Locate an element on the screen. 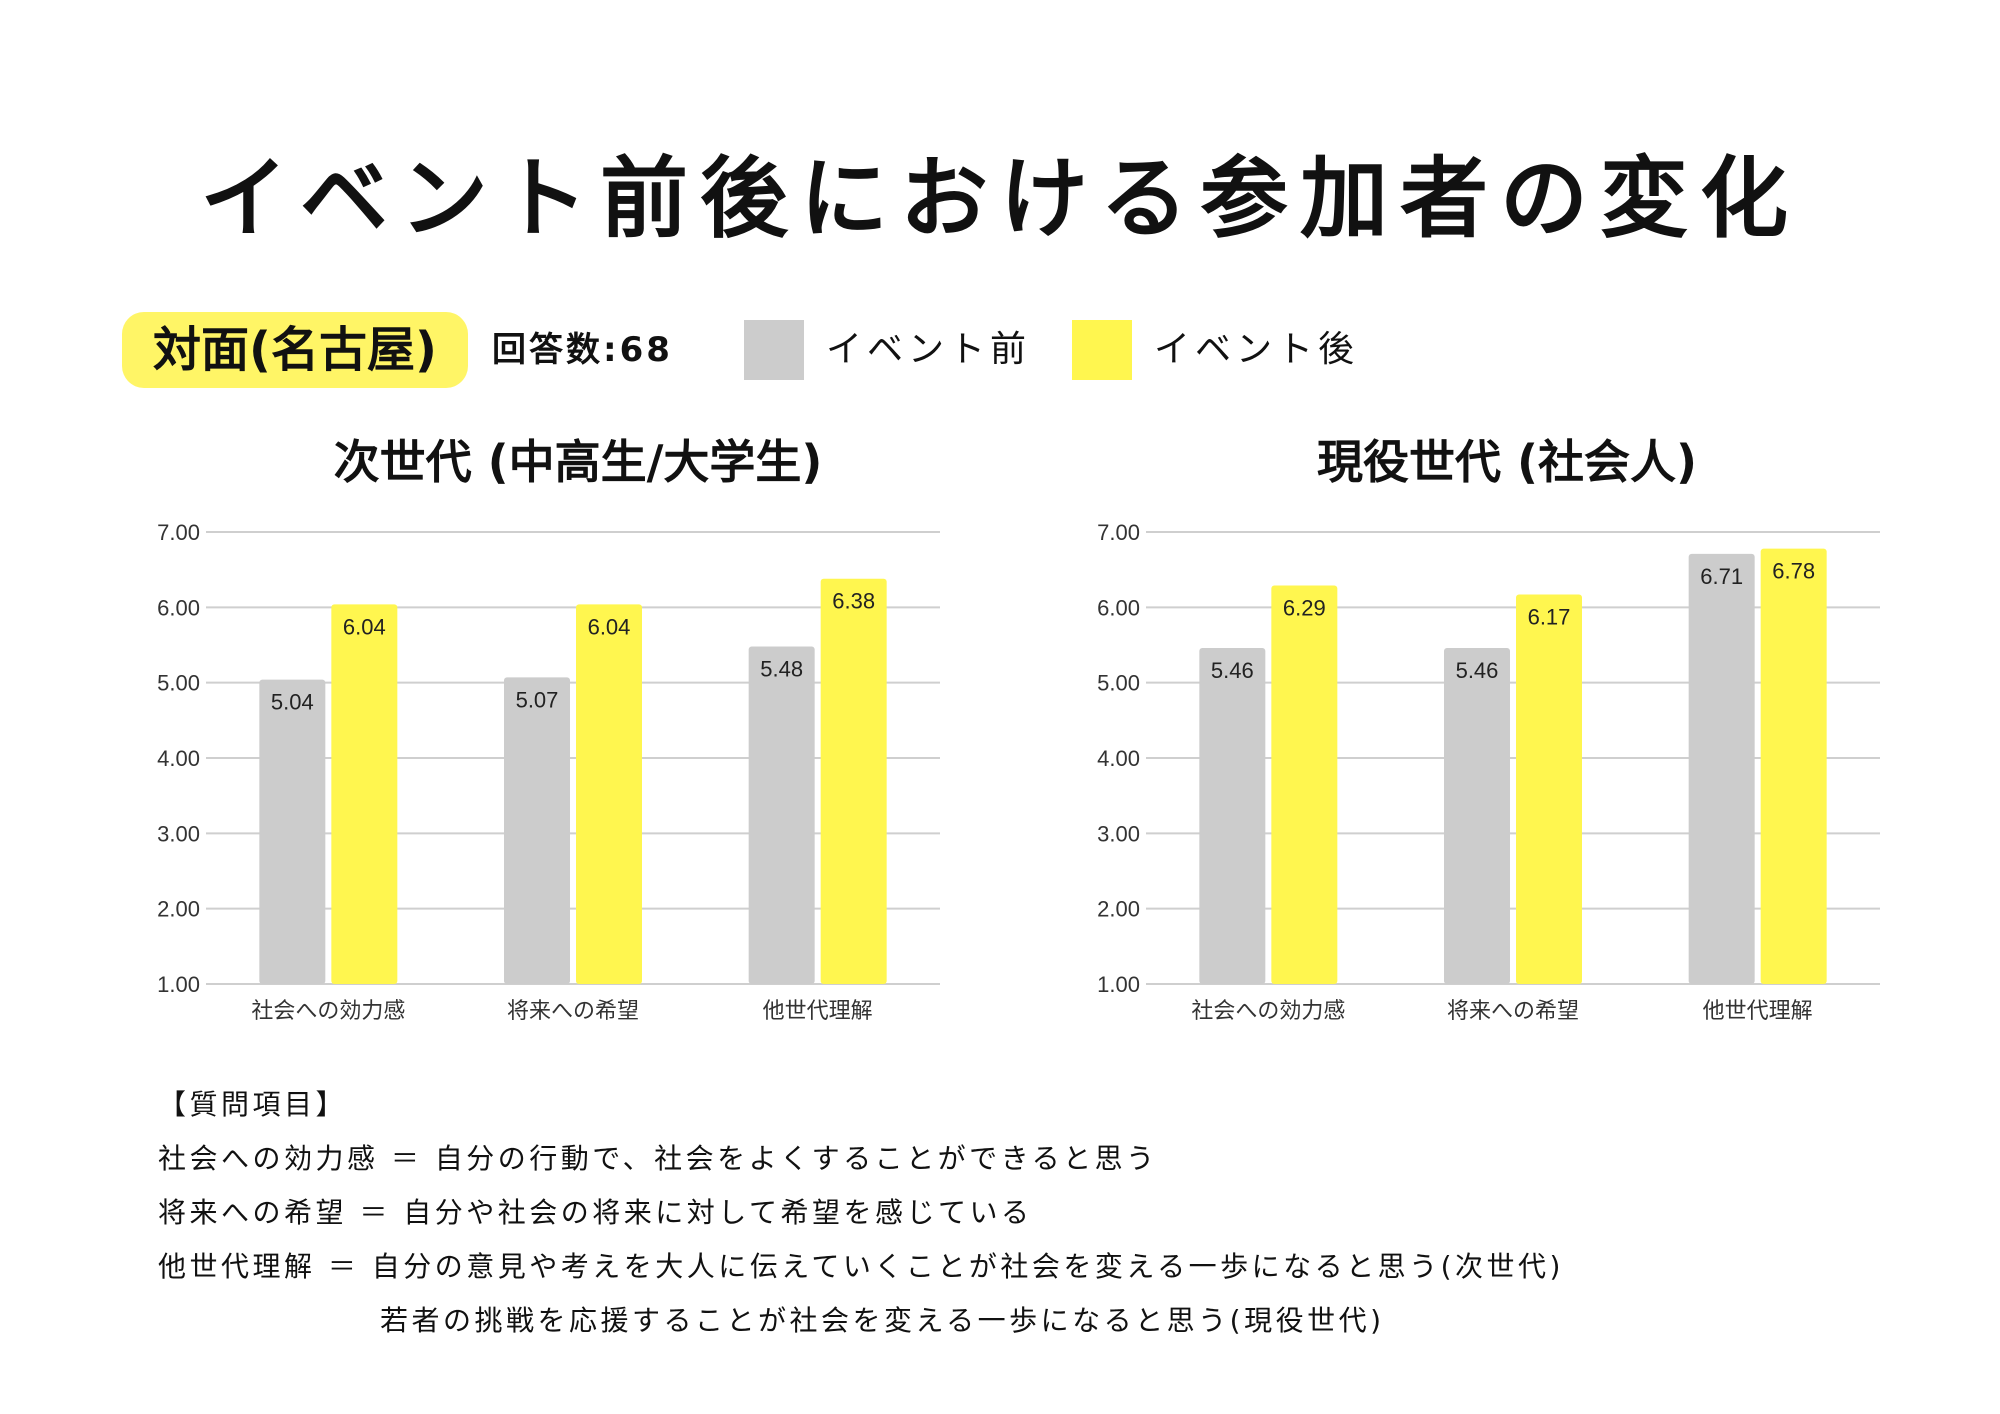 The image size is (2000, 1414). data-label: 6.38 is located at coordinates (853, 601).